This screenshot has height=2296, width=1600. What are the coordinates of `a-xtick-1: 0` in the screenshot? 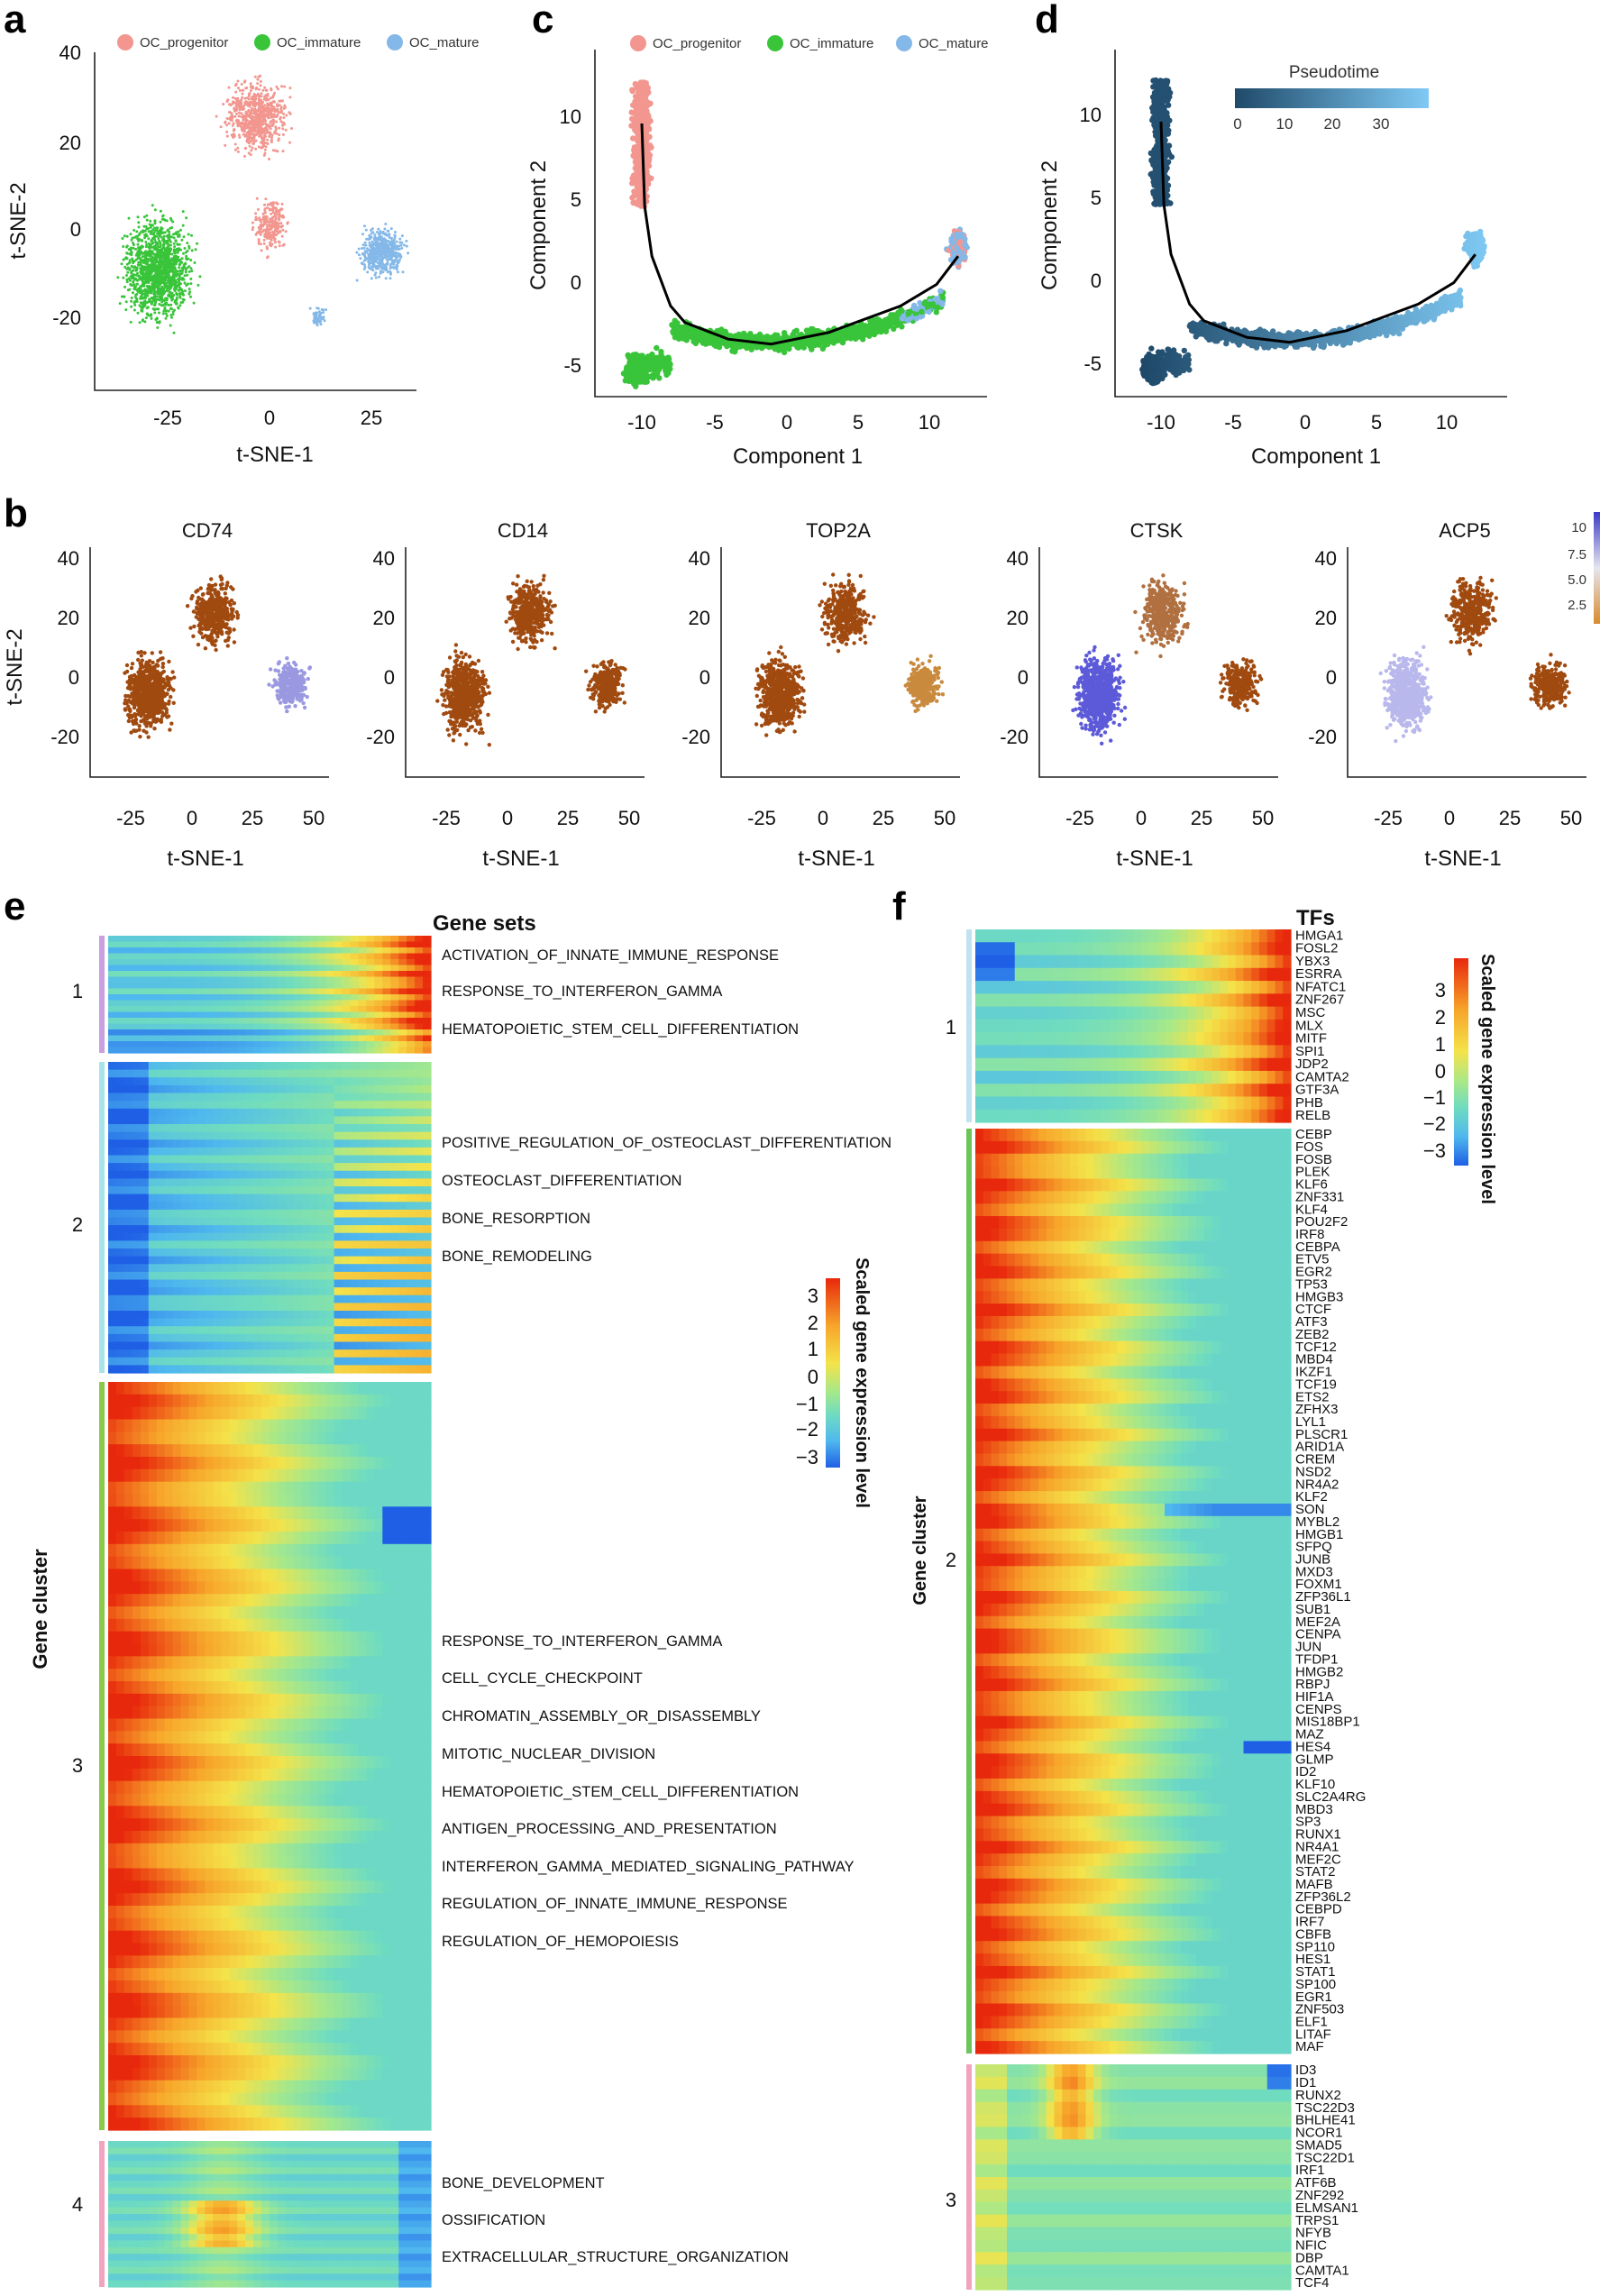 It's located at (269, 418).